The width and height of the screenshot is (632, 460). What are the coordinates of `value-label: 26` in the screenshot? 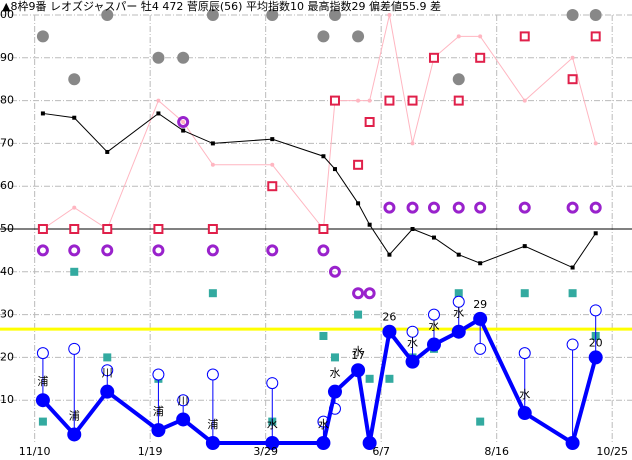 It's located at (389, 317).